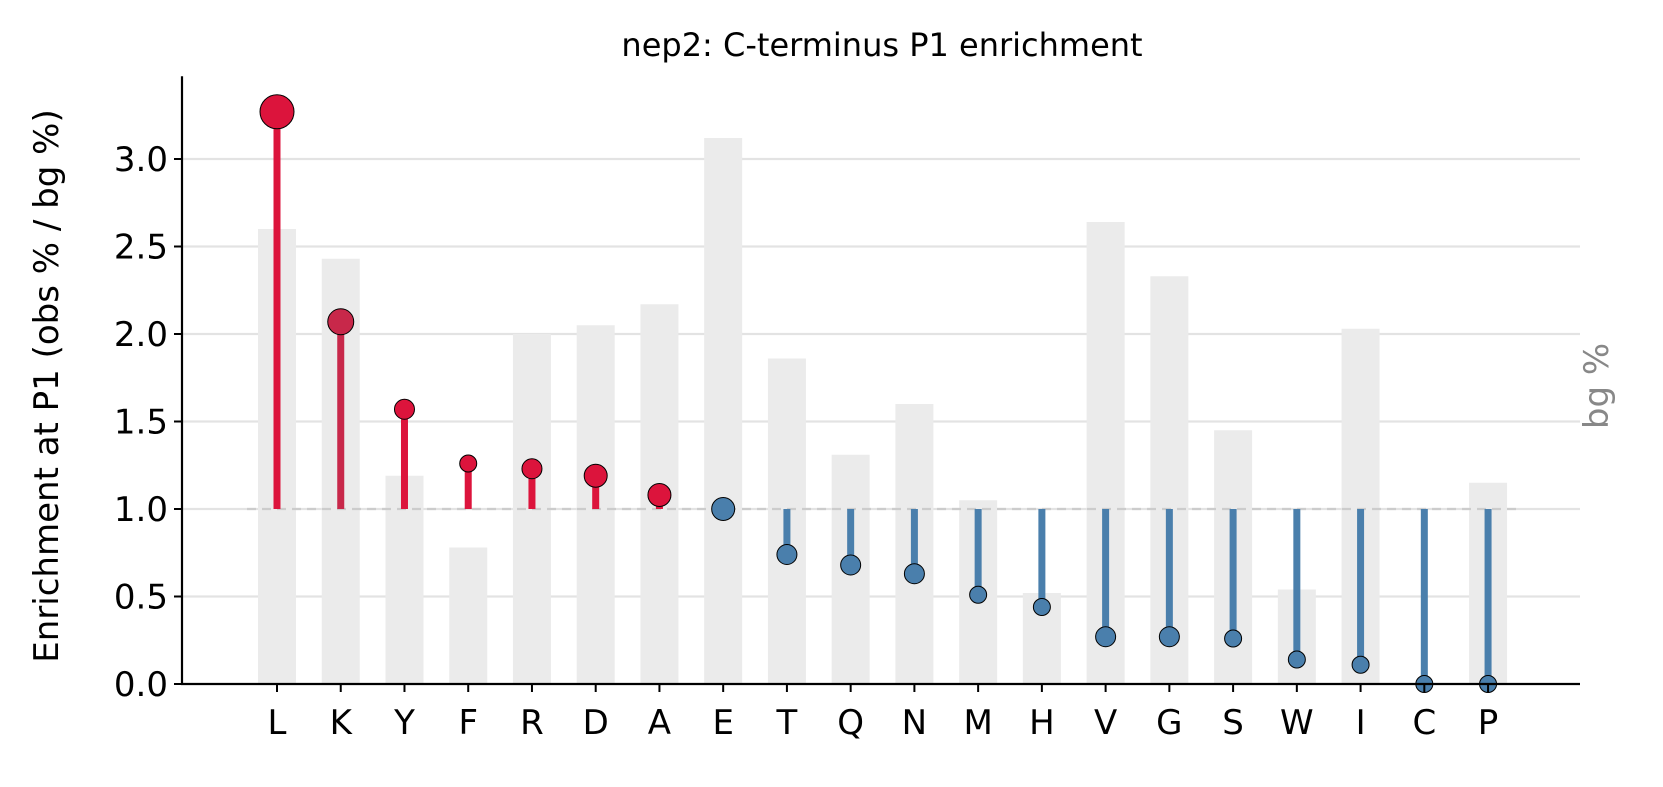  I want to click on y-tick-label: 2.0, so click(141, 335).